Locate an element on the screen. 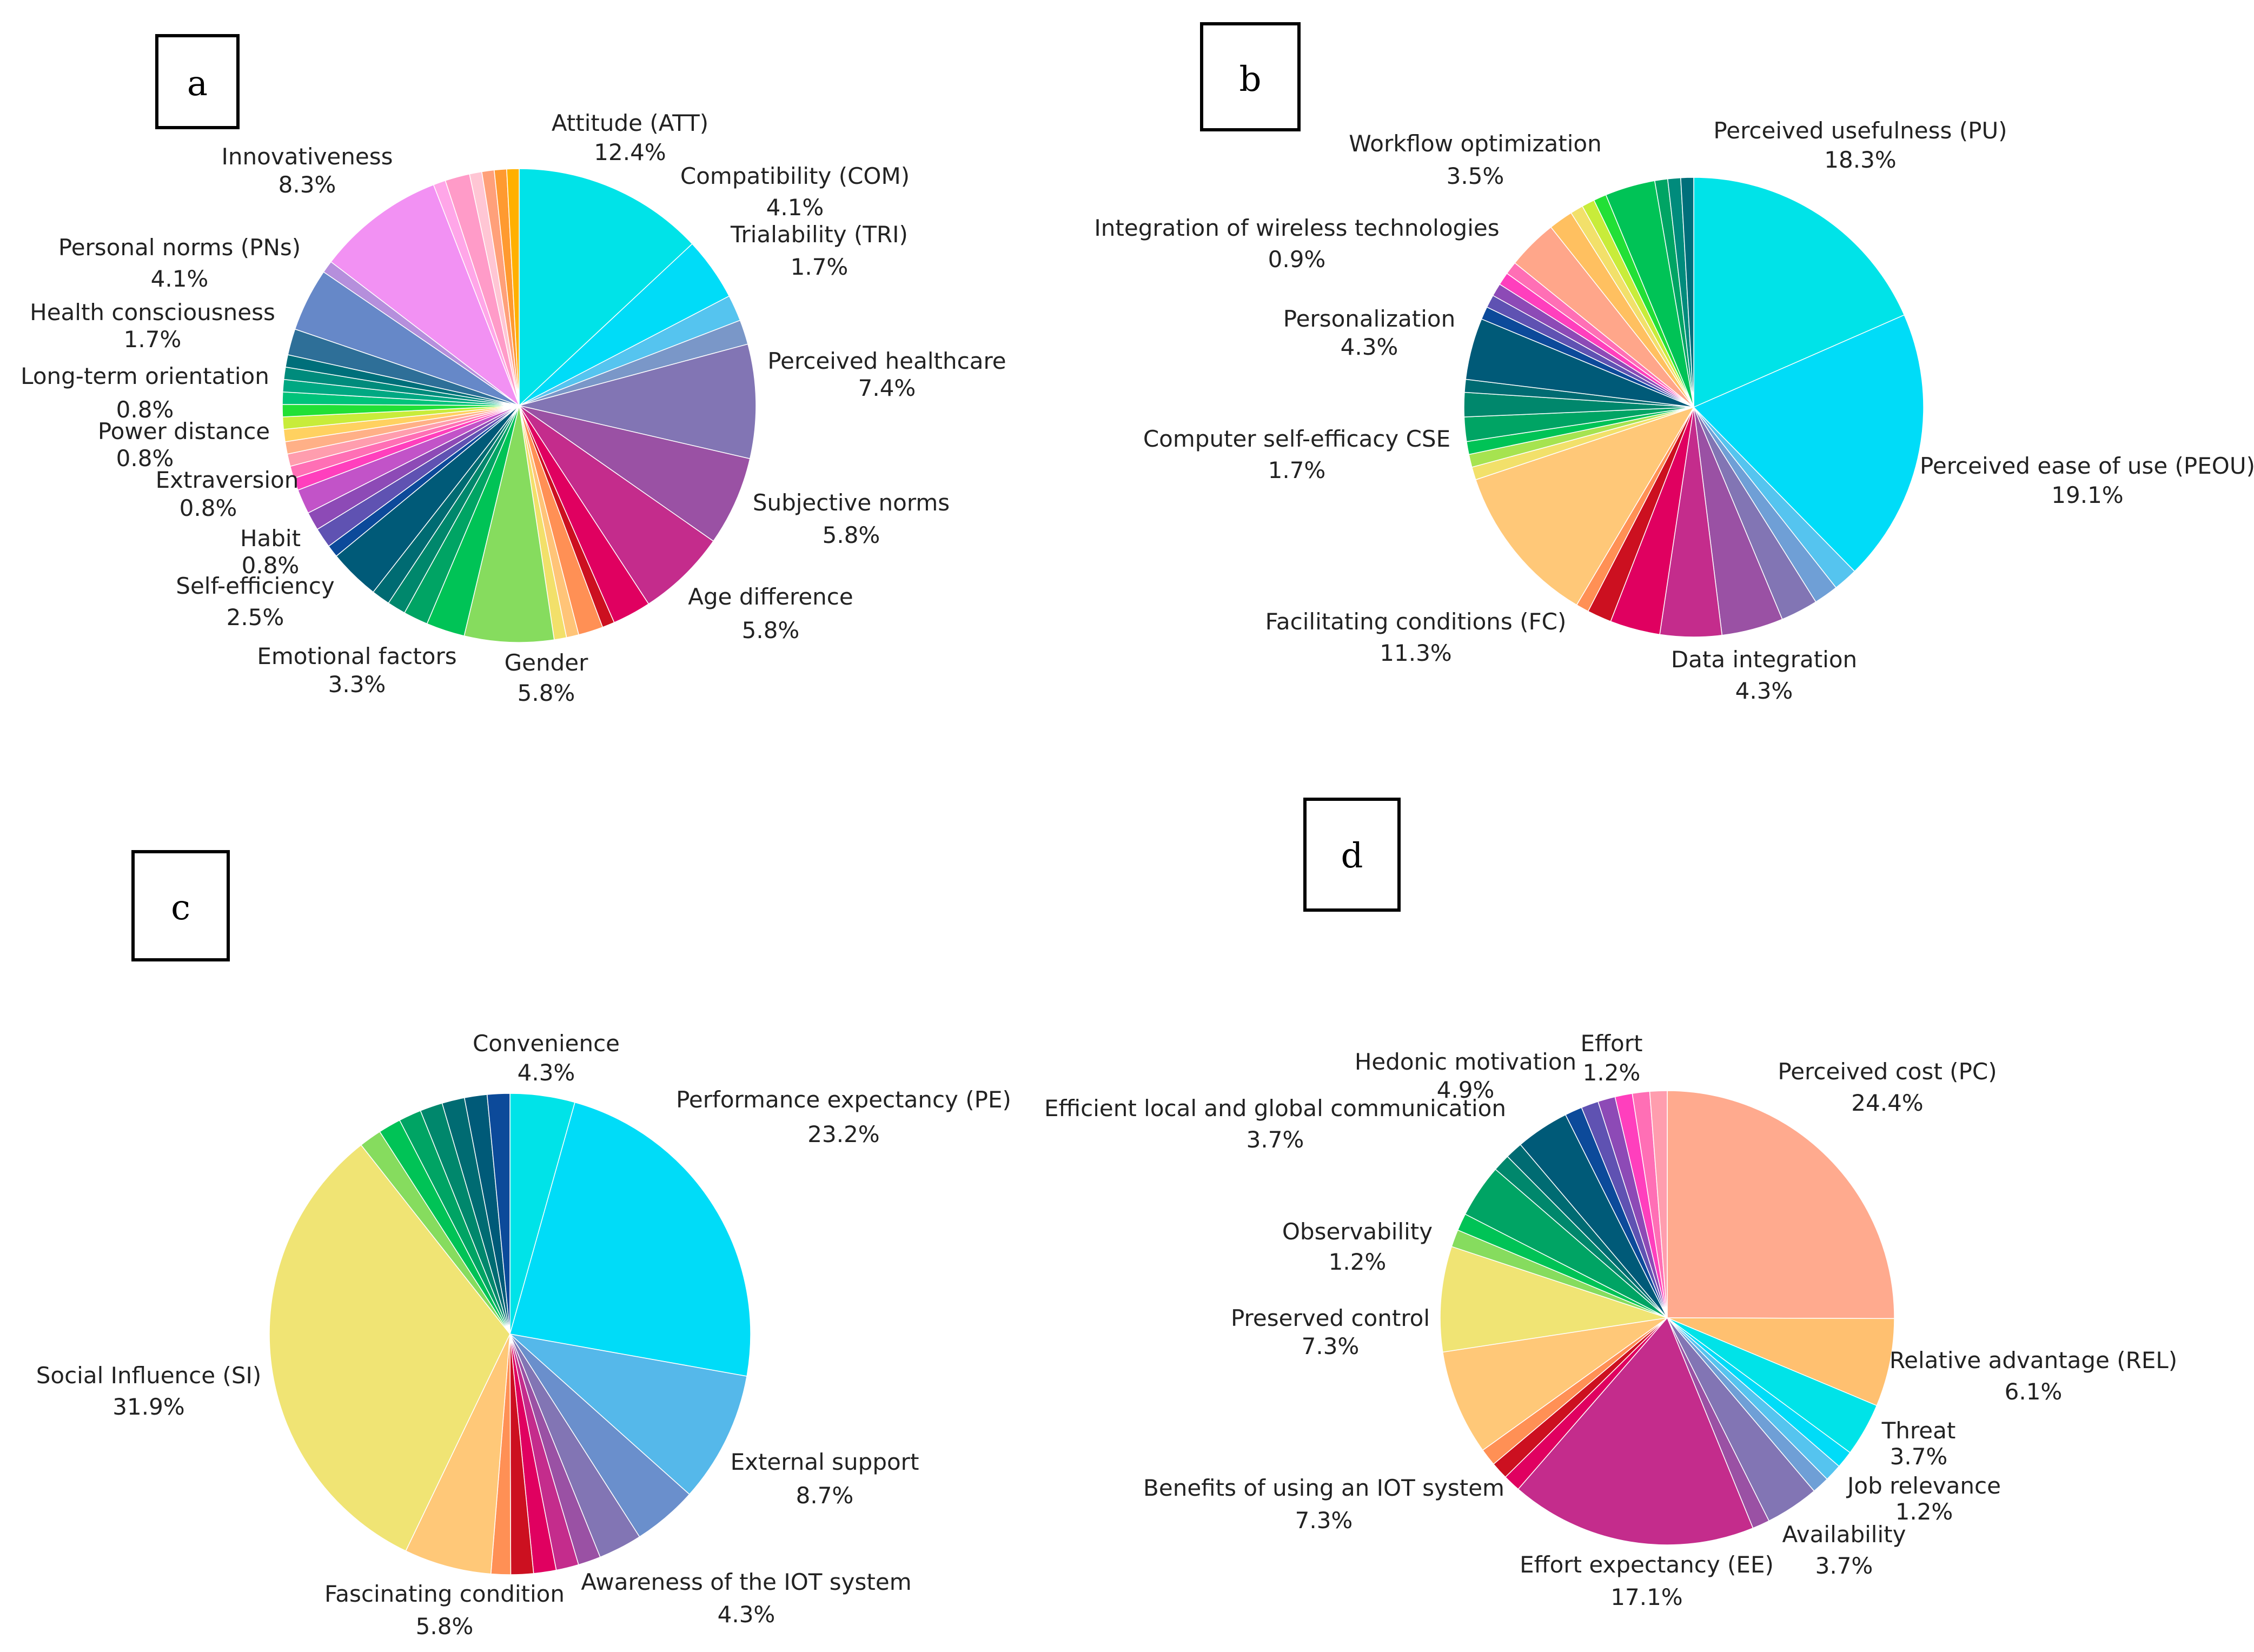  pct-preserved-control: 7.3% is located at coordinates (1331, 1346).